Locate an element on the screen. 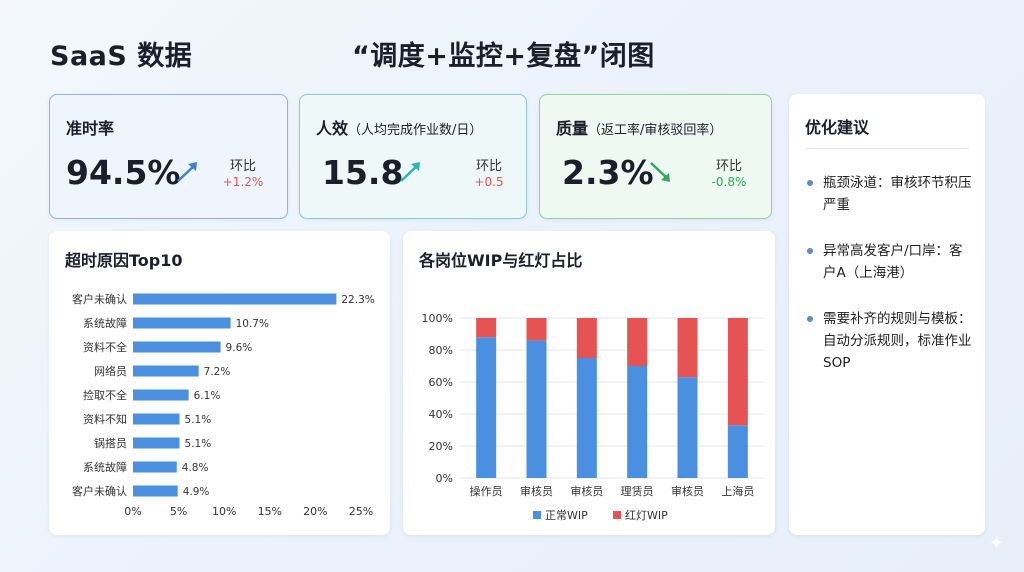  divider is located at coordinates (887, 148).